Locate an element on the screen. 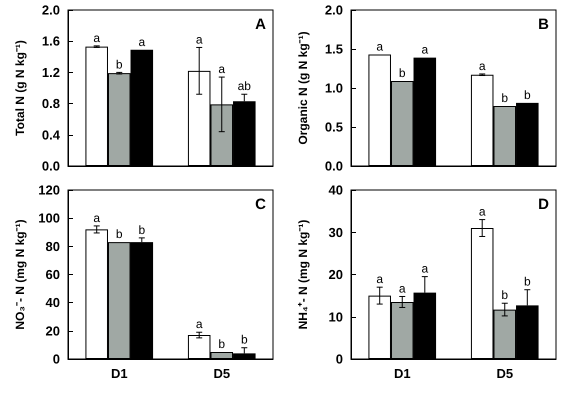  chart-title: B is located at coordinates (544, 24).